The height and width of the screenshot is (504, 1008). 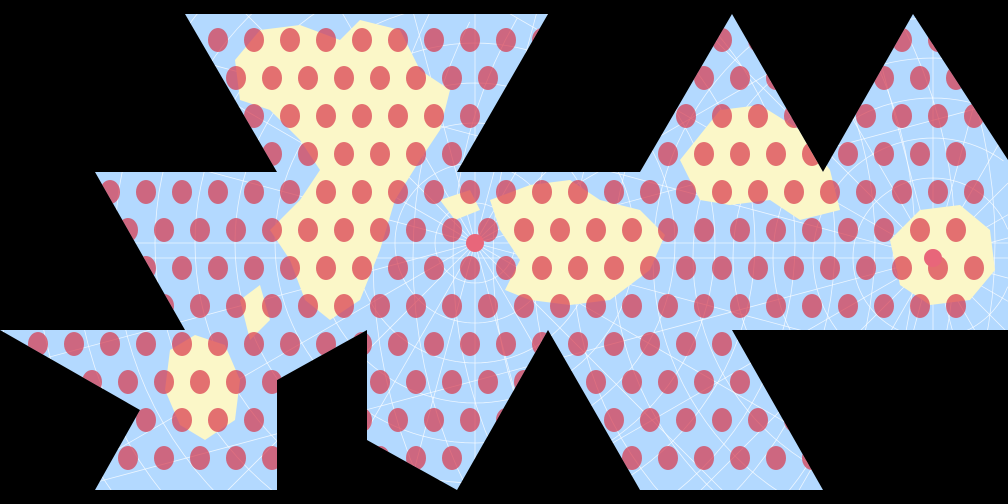 What do you see at coordinates (342, 170) in the screenshot?
I see `land-north-america` at bounding box center [342, 170].